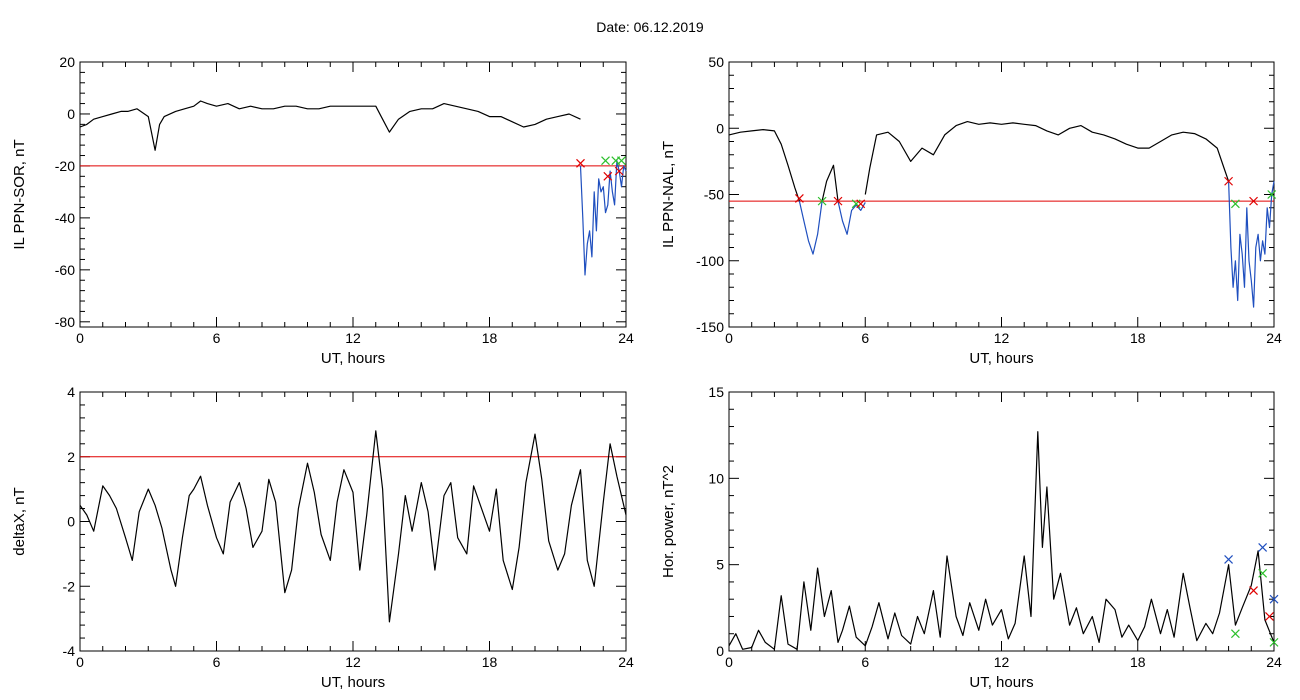  I want to click on y-tick-label: 2, so click(71, 457).